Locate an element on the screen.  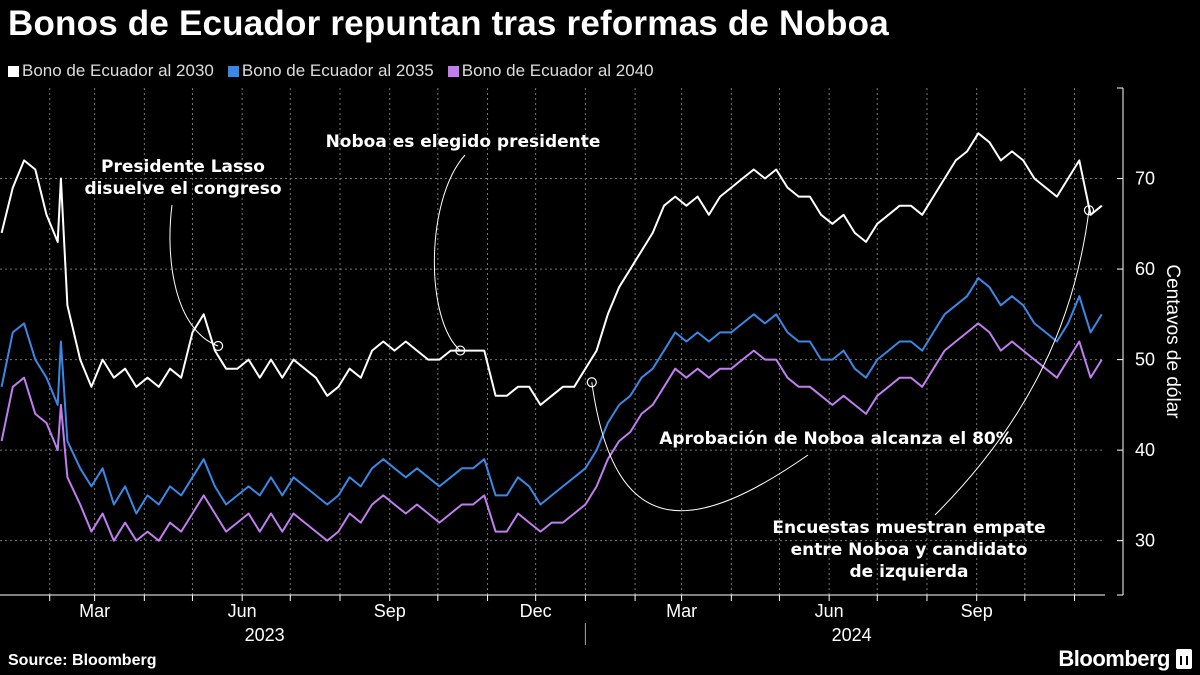
y-tick-label: 50 is located at coordinates (1145, 360).